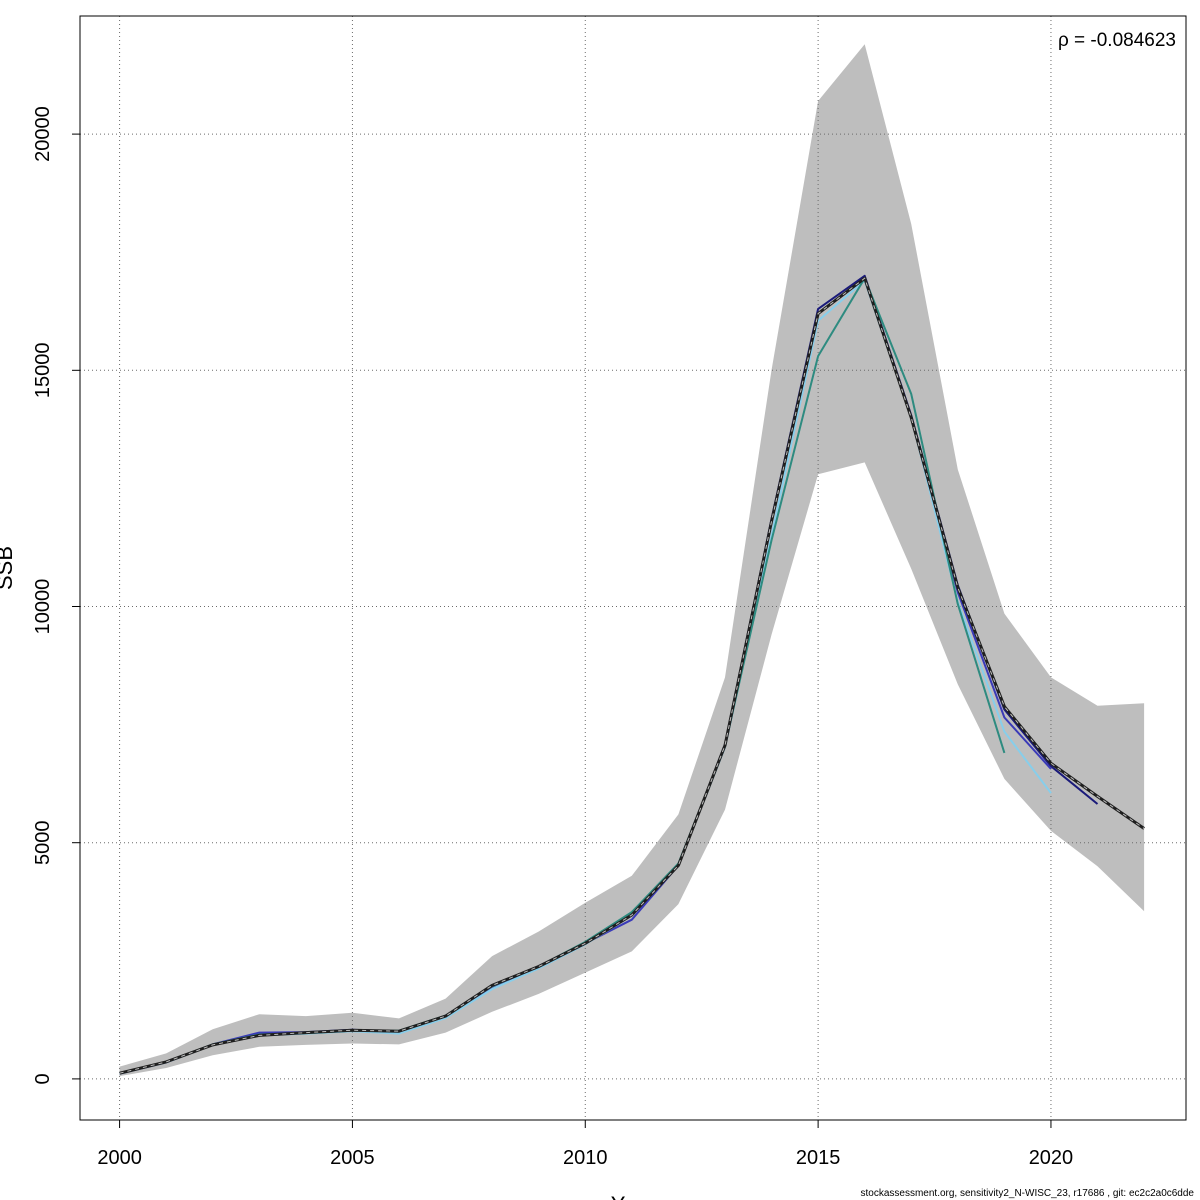 This screenshot has width=1200, height=1200. I want to click on rho-annotation: ρ = -0.084623, so click(1117, 40).